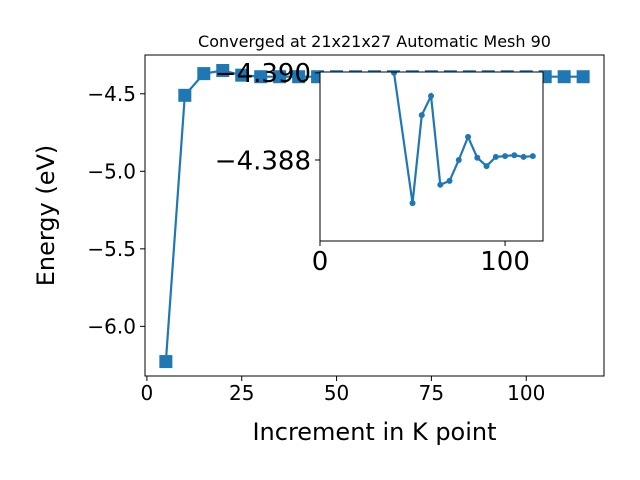 The image size is (640, 480). Describe the element at coordinates (111, 94) in the screenshot. I see `y-tick-label: −4.5` at that location.